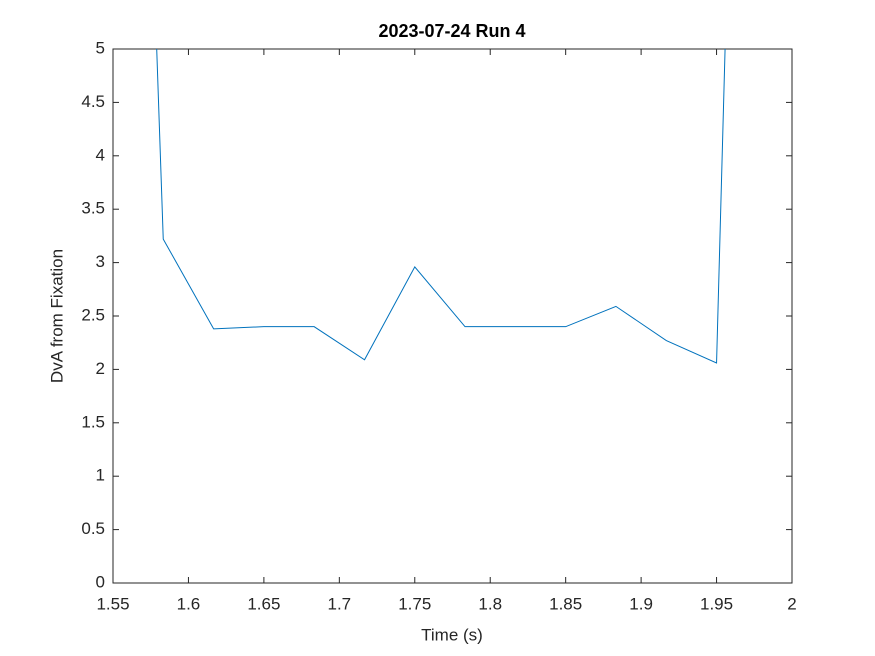  I want to click on x-tick-label: 1.8, so click(490, 603).